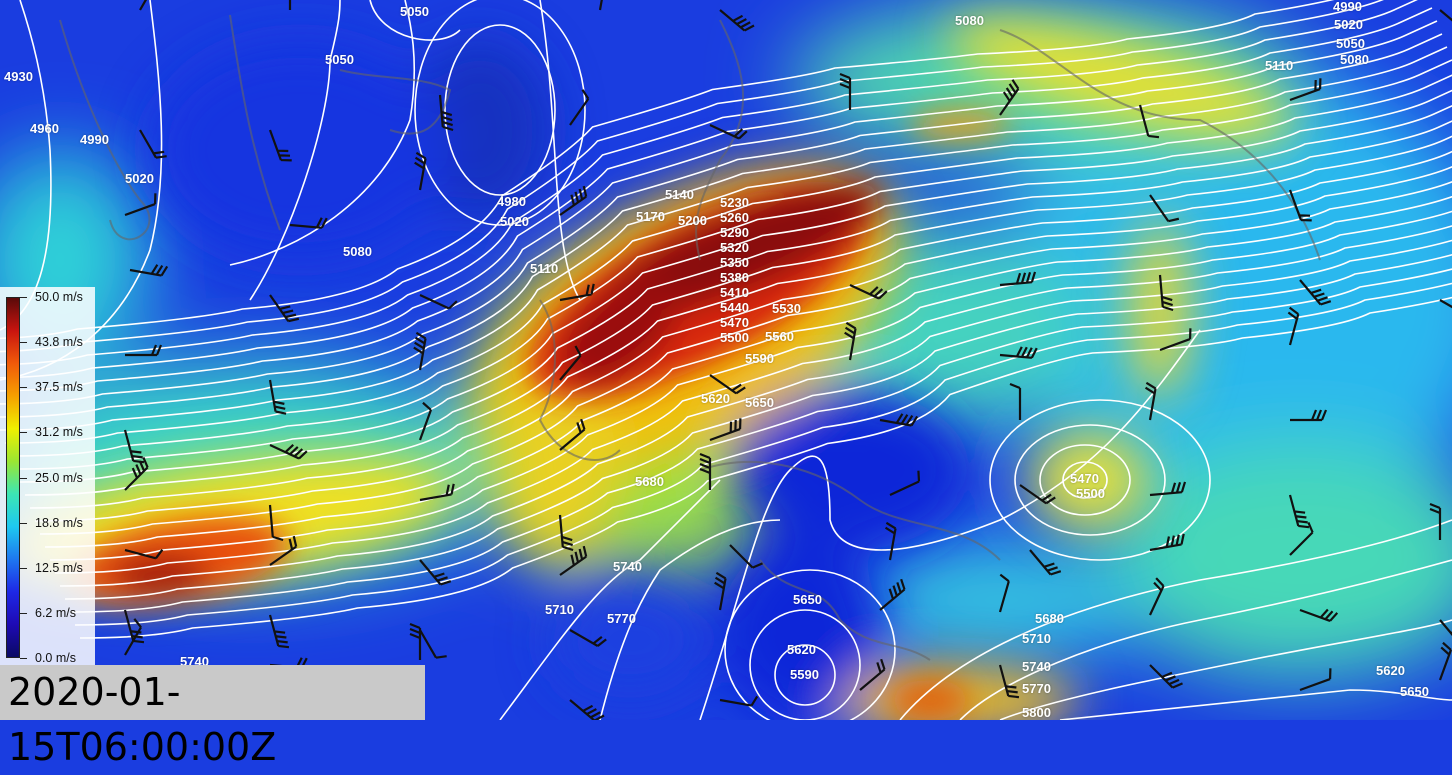 The width and height of the screenshot is (1452, 775). What do you see at coordinates (734, 277) in the screenshot?
I see `contour-label: 5380` at bounding box center [734, 277].